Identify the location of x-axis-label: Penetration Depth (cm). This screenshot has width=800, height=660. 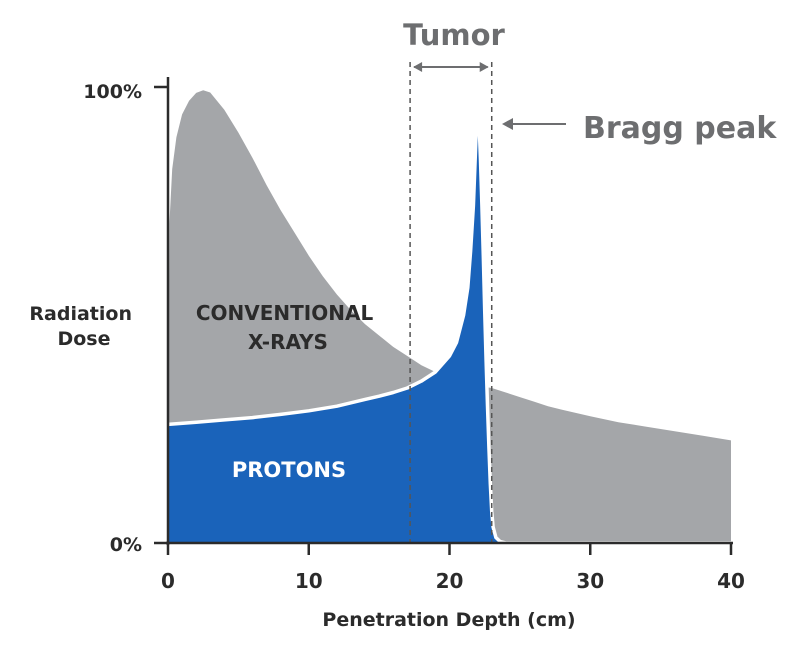
(448, 620).